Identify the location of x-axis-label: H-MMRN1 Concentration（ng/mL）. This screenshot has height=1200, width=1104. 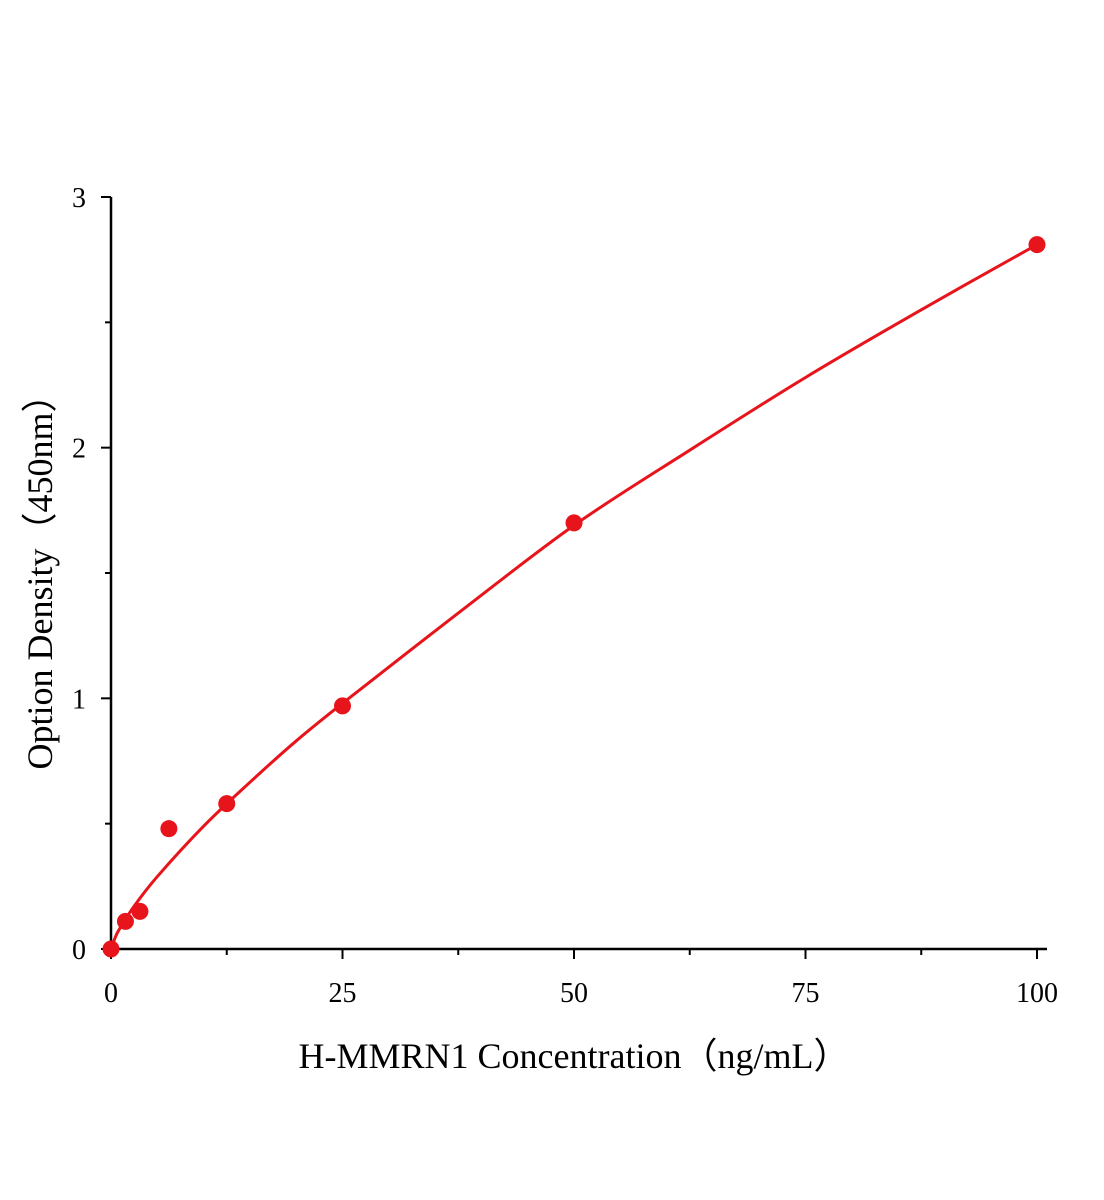
(574, 1056).